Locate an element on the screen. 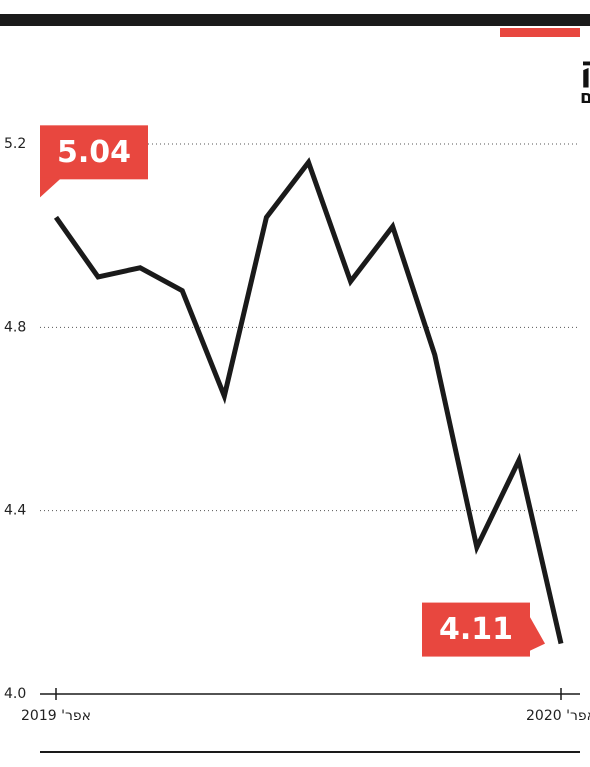 The width and height of the screenshot is (590, 767). x-tick-label: אפר' 2020 is located at coordinates (558, 716).